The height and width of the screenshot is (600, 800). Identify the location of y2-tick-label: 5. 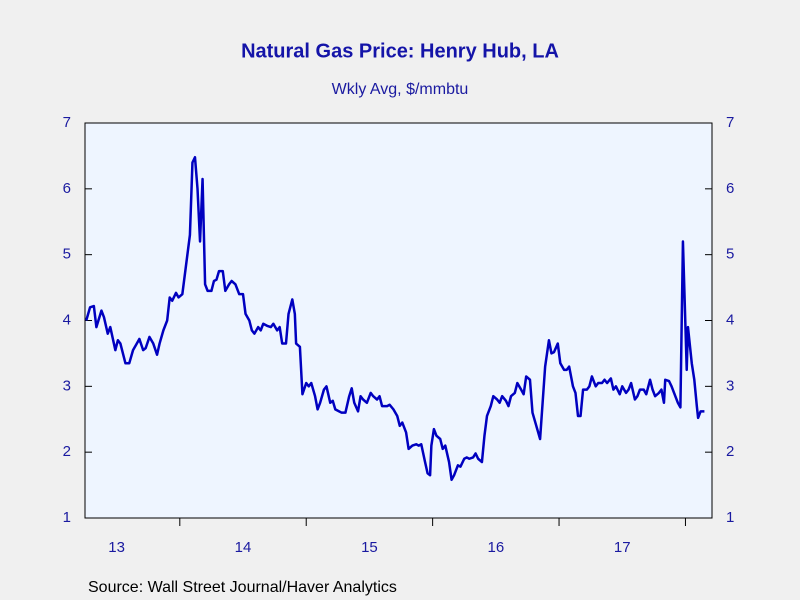
(730, 254).